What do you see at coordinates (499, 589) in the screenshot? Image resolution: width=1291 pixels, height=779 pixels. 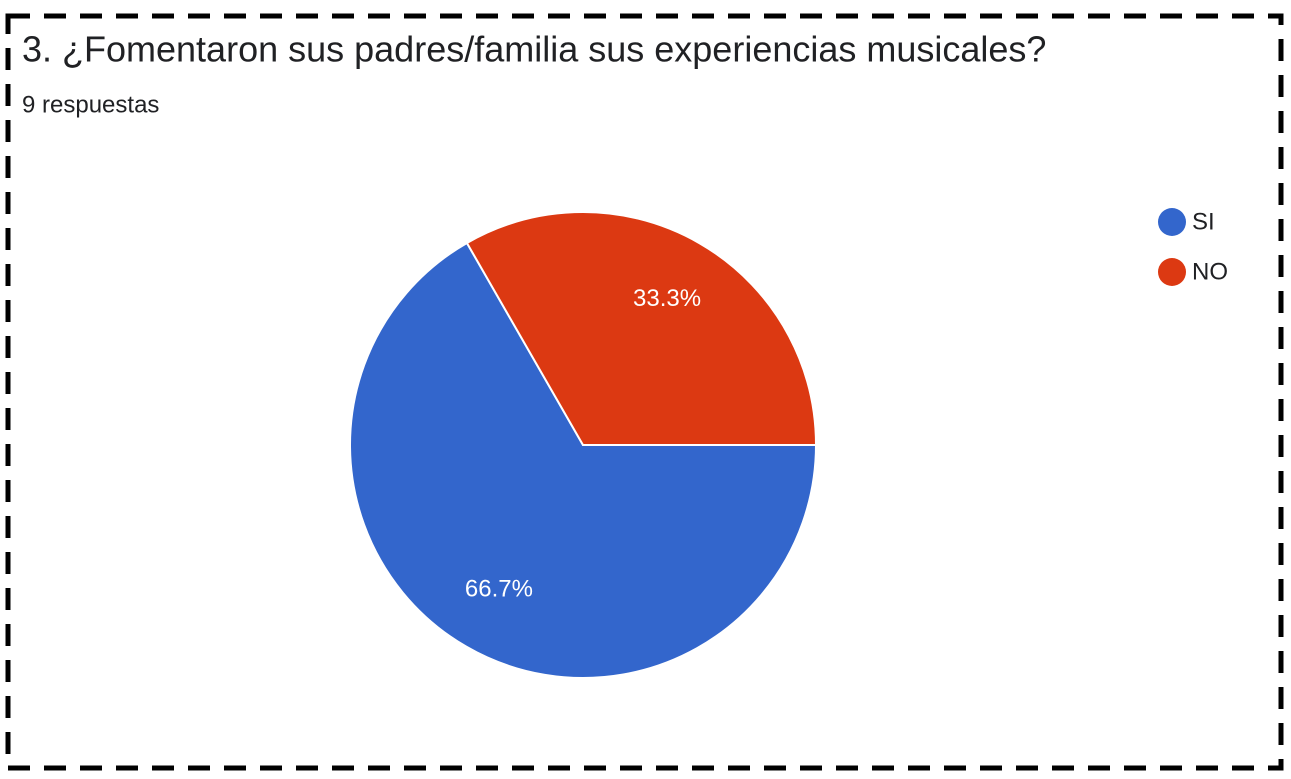 I see `slice-label: 66.7%` at bounding box center [499, 589].